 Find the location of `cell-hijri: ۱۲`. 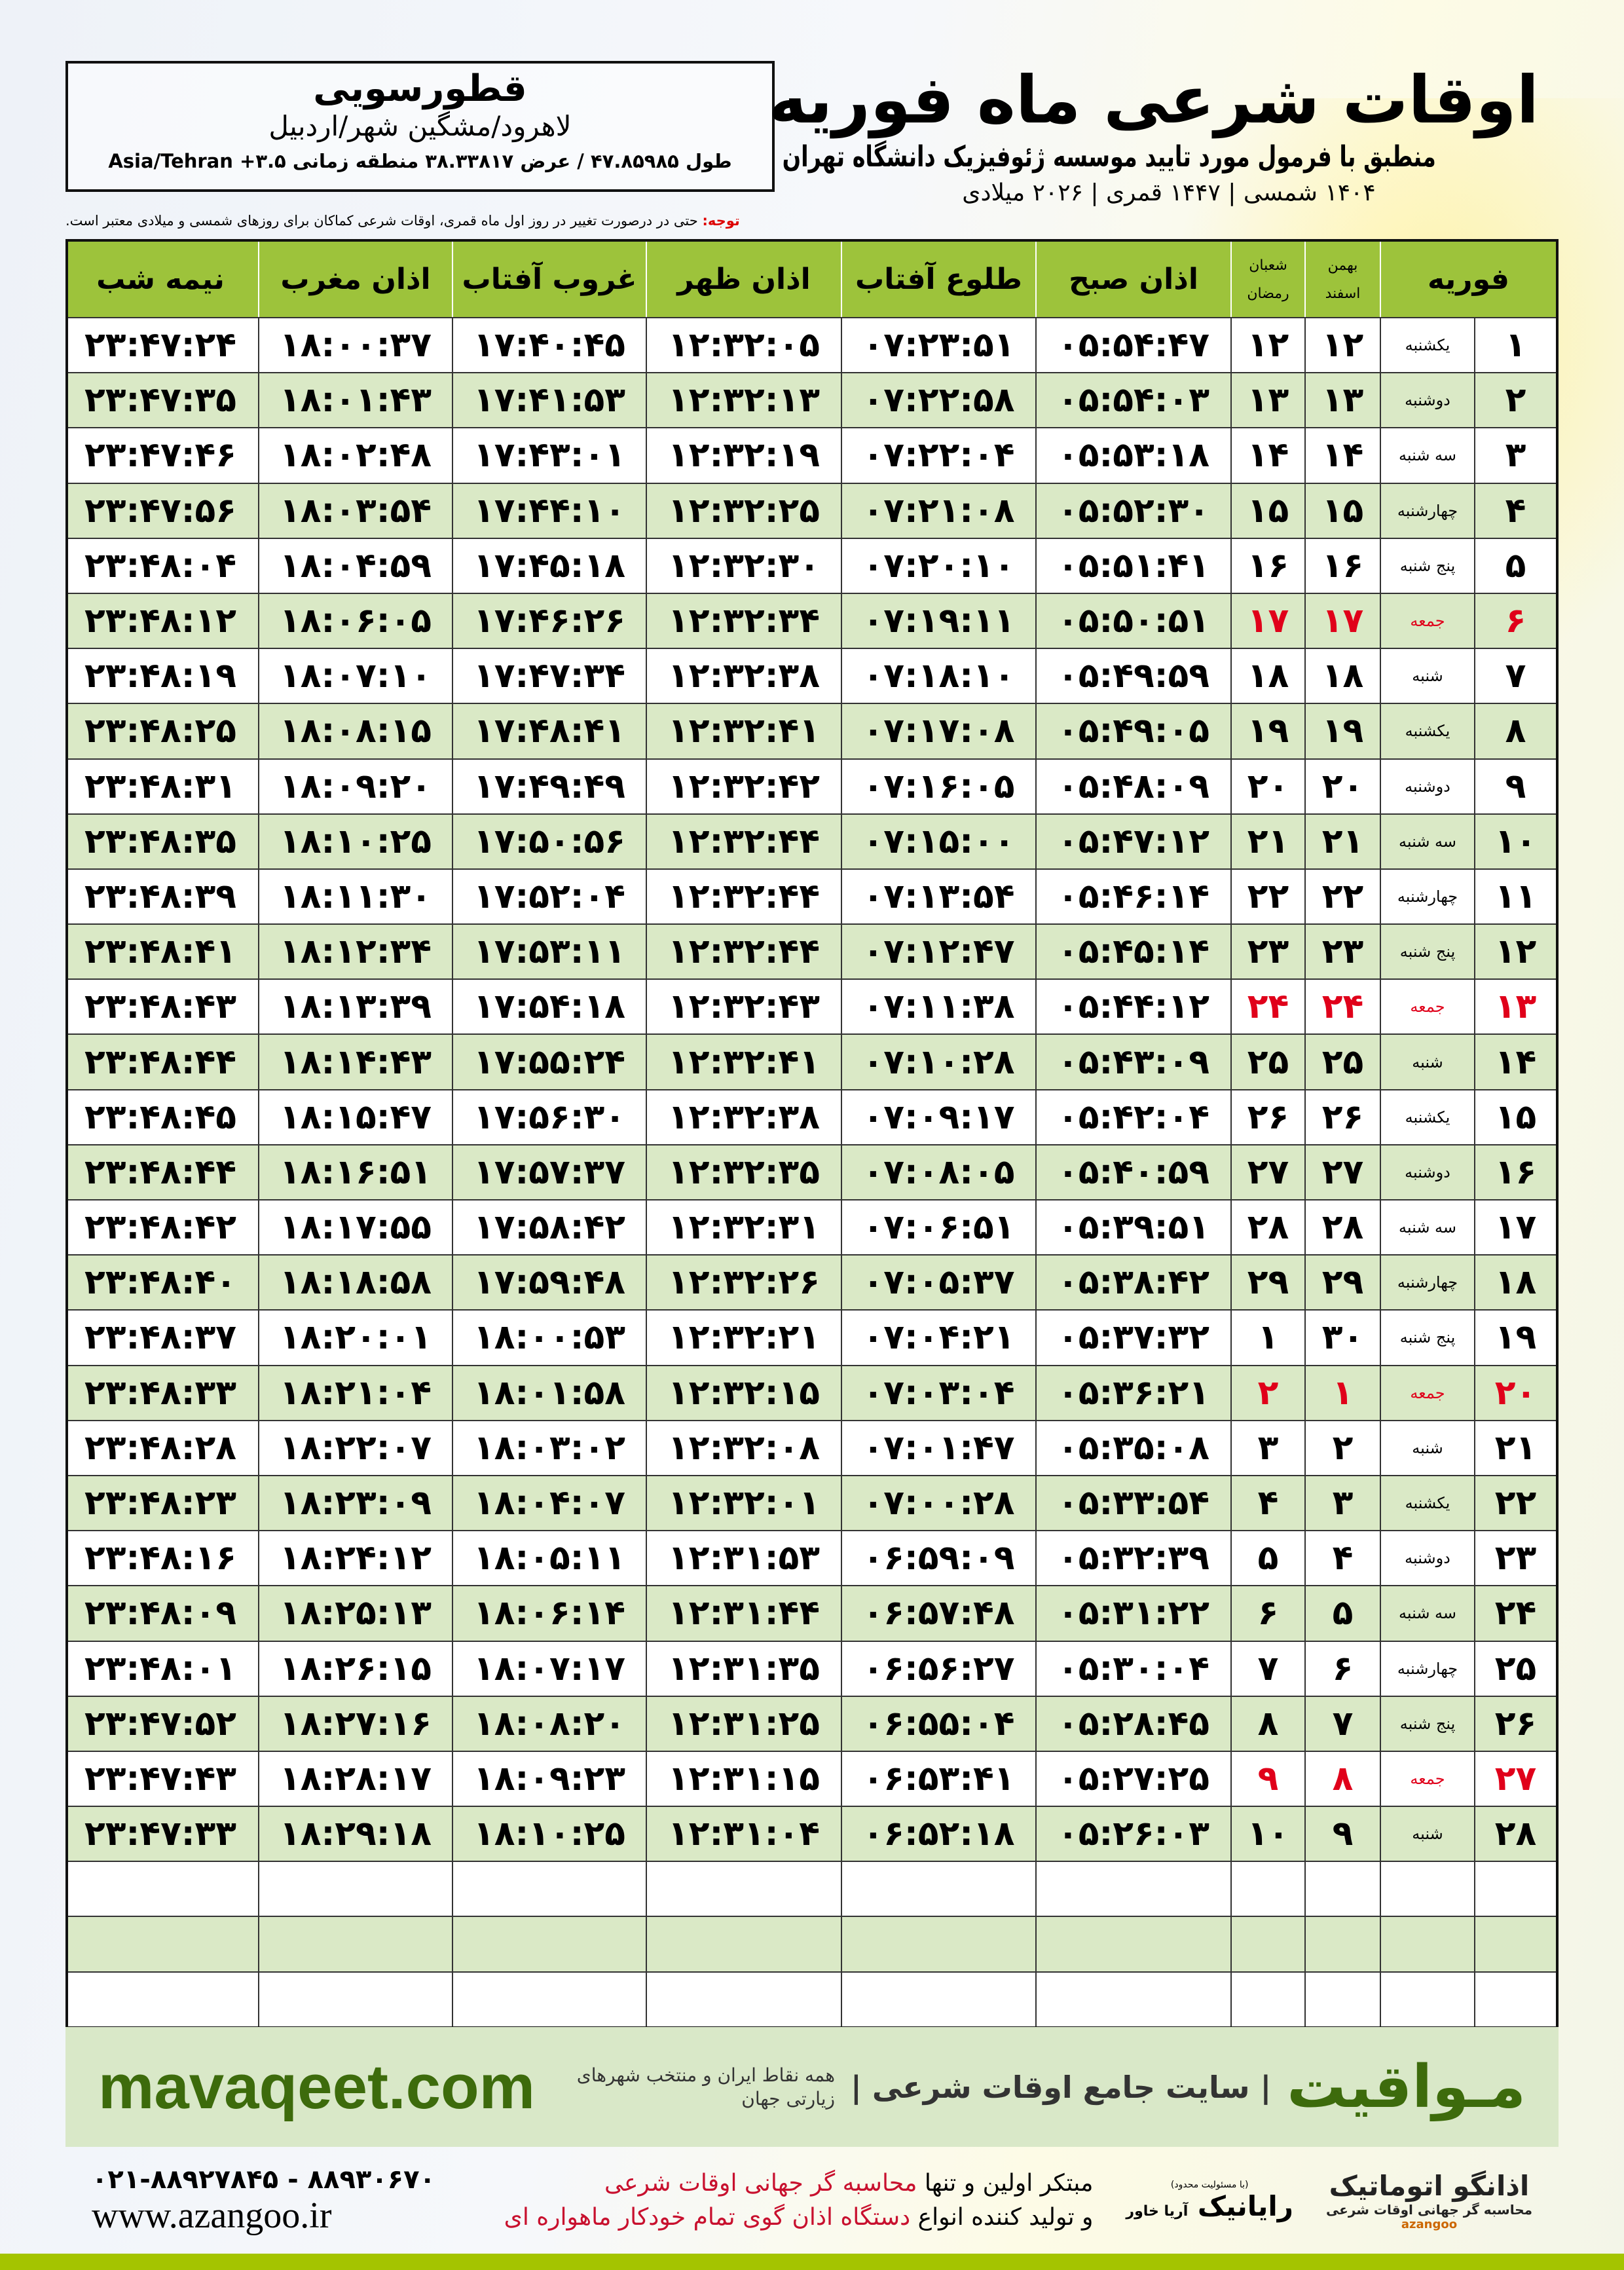

cell-hijri: ۱۲ is located at coordinates (1267, 345).